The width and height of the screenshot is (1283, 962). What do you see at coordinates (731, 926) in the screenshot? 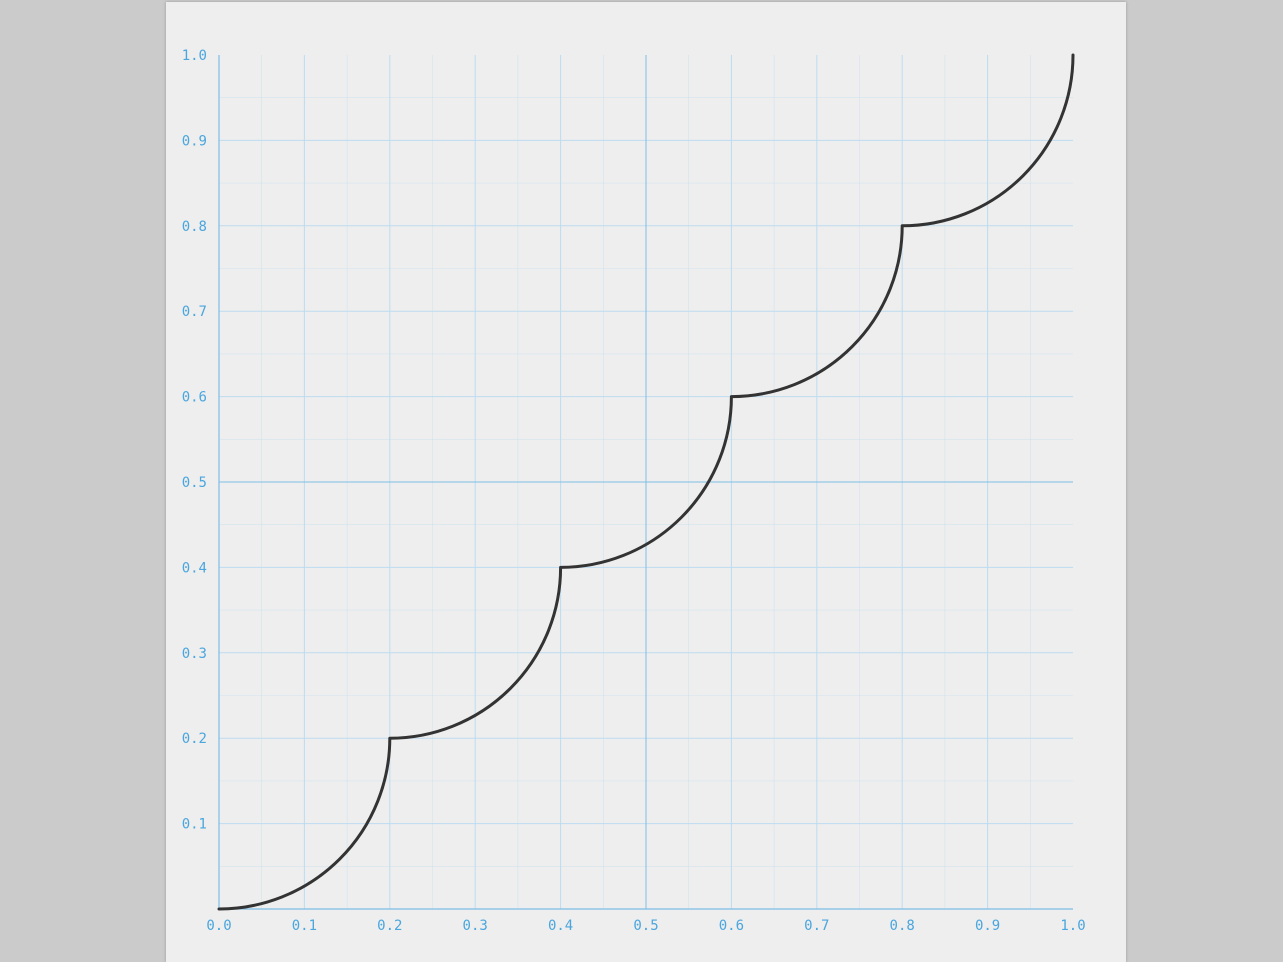
I see `x-tick-label: 0.6` at bounding box center [731, 926].